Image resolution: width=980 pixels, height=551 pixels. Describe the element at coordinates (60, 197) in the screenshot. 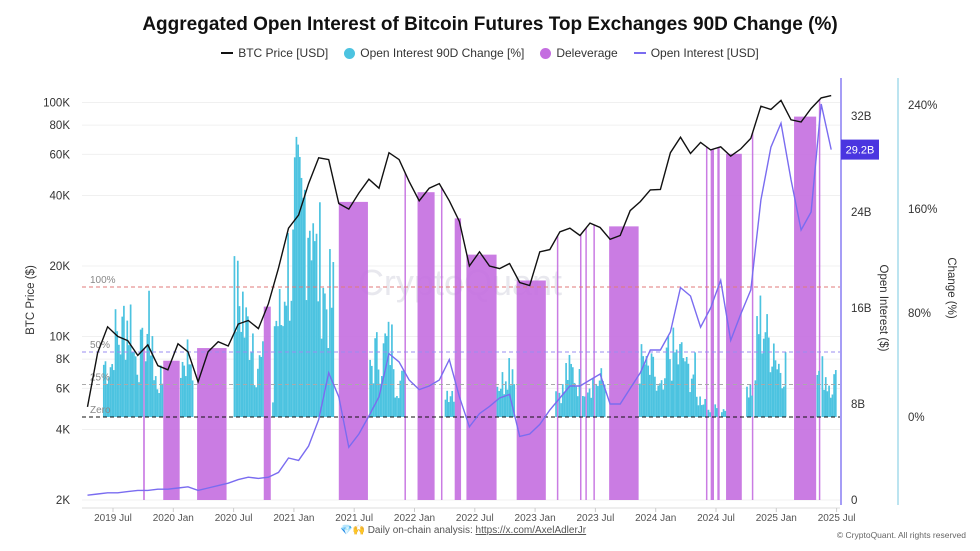

I see `y-left-tick-label: 40K` at that location.